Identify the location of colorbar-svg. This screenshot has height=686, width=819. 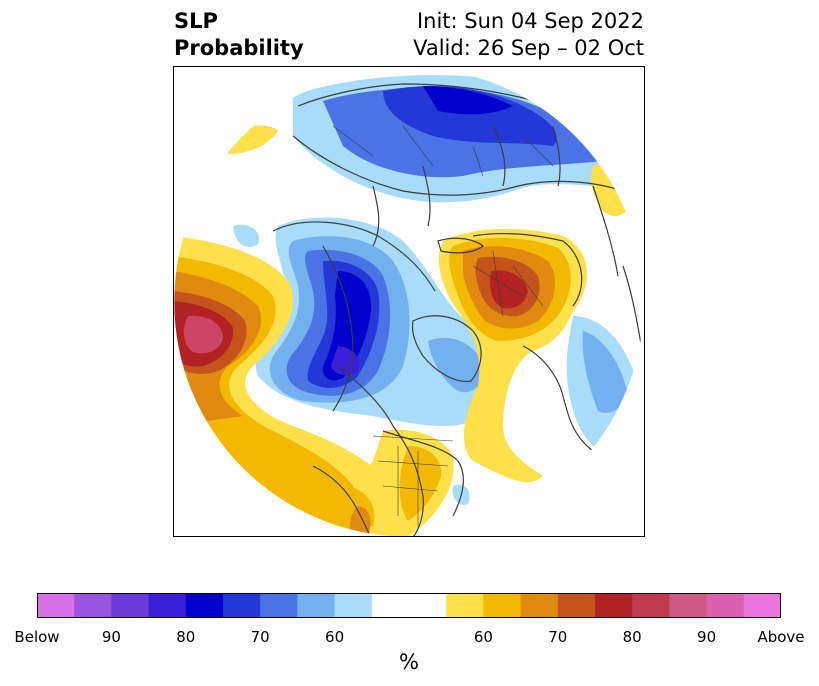
(409, 605).